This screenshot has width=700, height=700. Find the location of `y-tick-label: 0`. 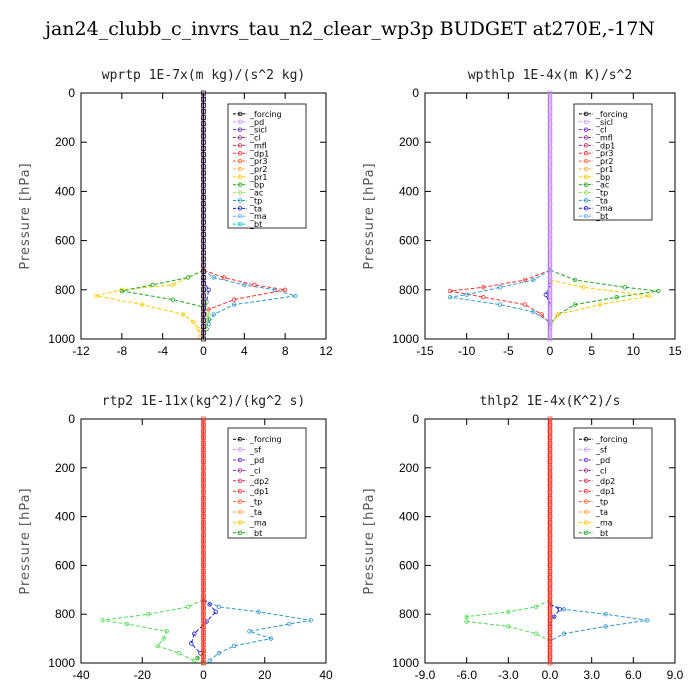

y-tick-label: 0 is located at coordinates (71, 419).